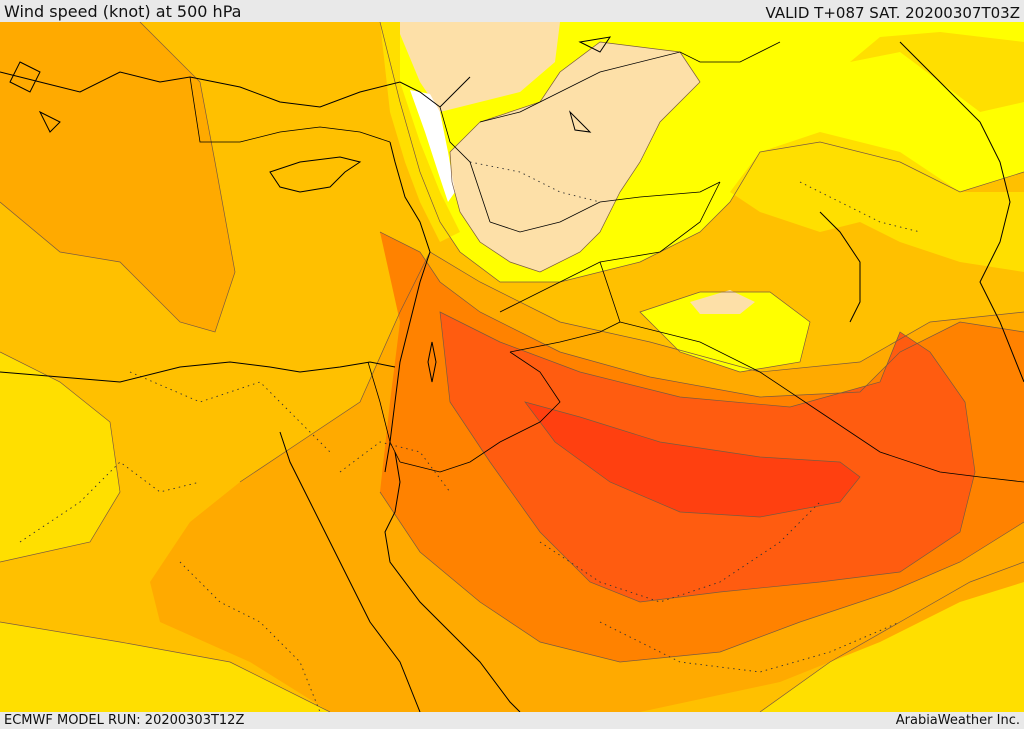 This screenshot has height=729, width=1024. What do you see at coordinates (123, 11) in the screenshot?
I see `map-title: Wind speed (knot) at 500 hPa` at bounding box center [123, 11].